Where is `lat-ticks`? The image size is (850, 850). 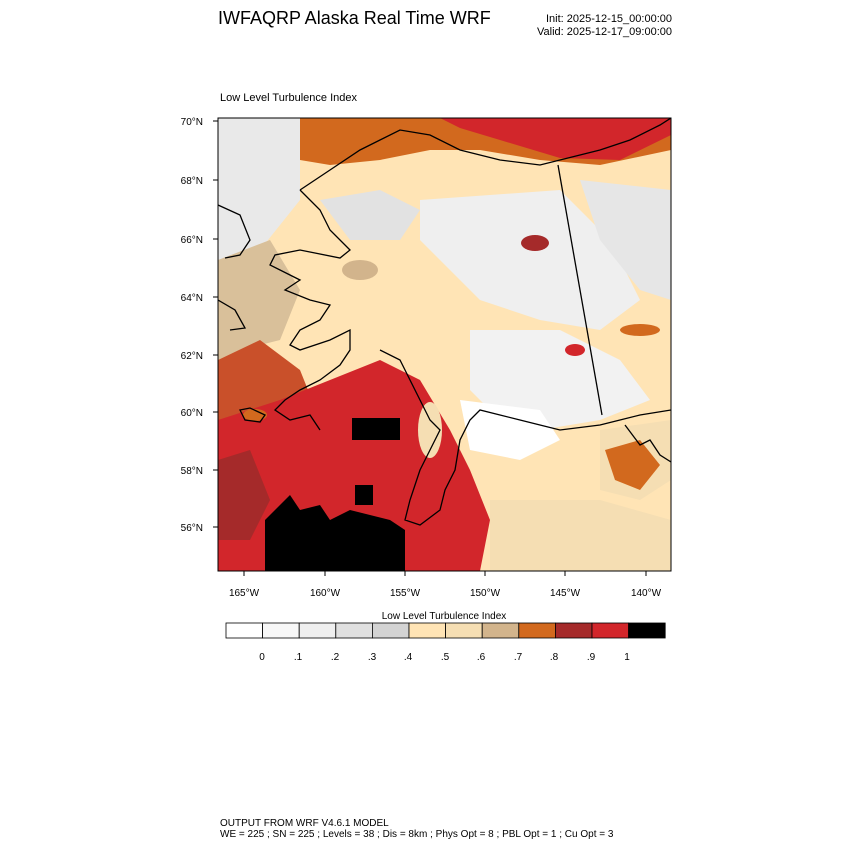
lat-ticks is located at coordinates (215, 324).